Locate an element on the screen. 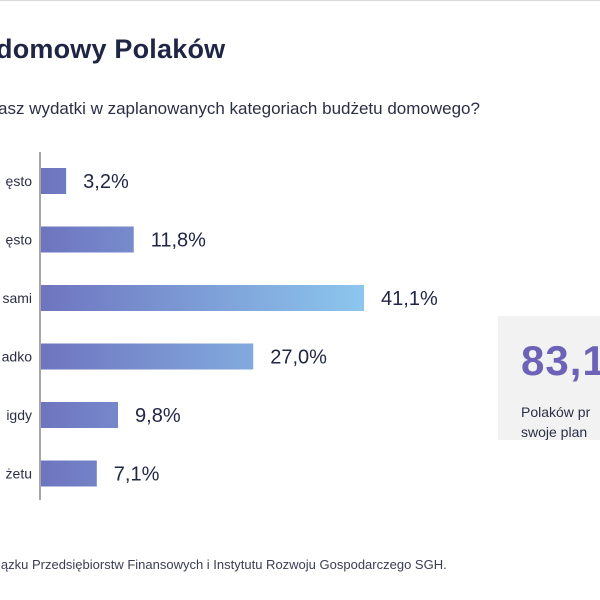  category-label: sami is located at coordinates (17, 298).